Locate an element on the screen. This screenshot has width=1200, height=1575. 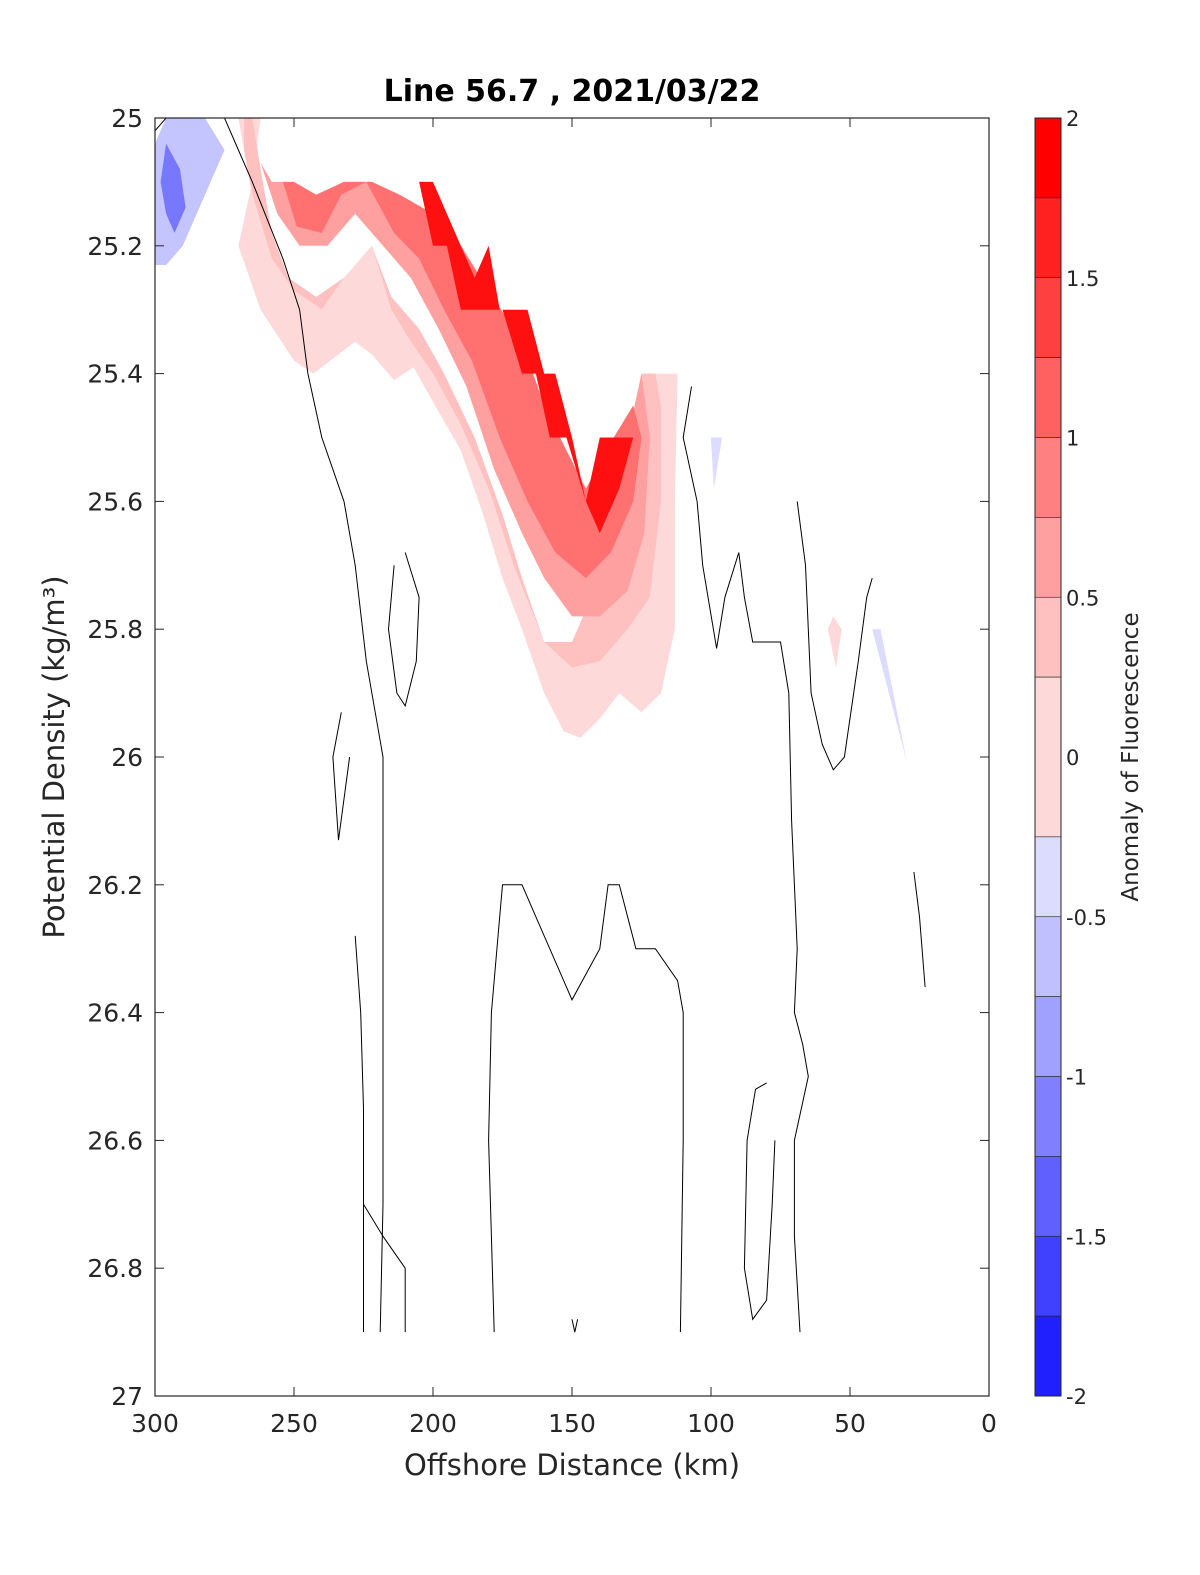
colorbar-tick-label: -1 is located at coordinates (1076, 1078).